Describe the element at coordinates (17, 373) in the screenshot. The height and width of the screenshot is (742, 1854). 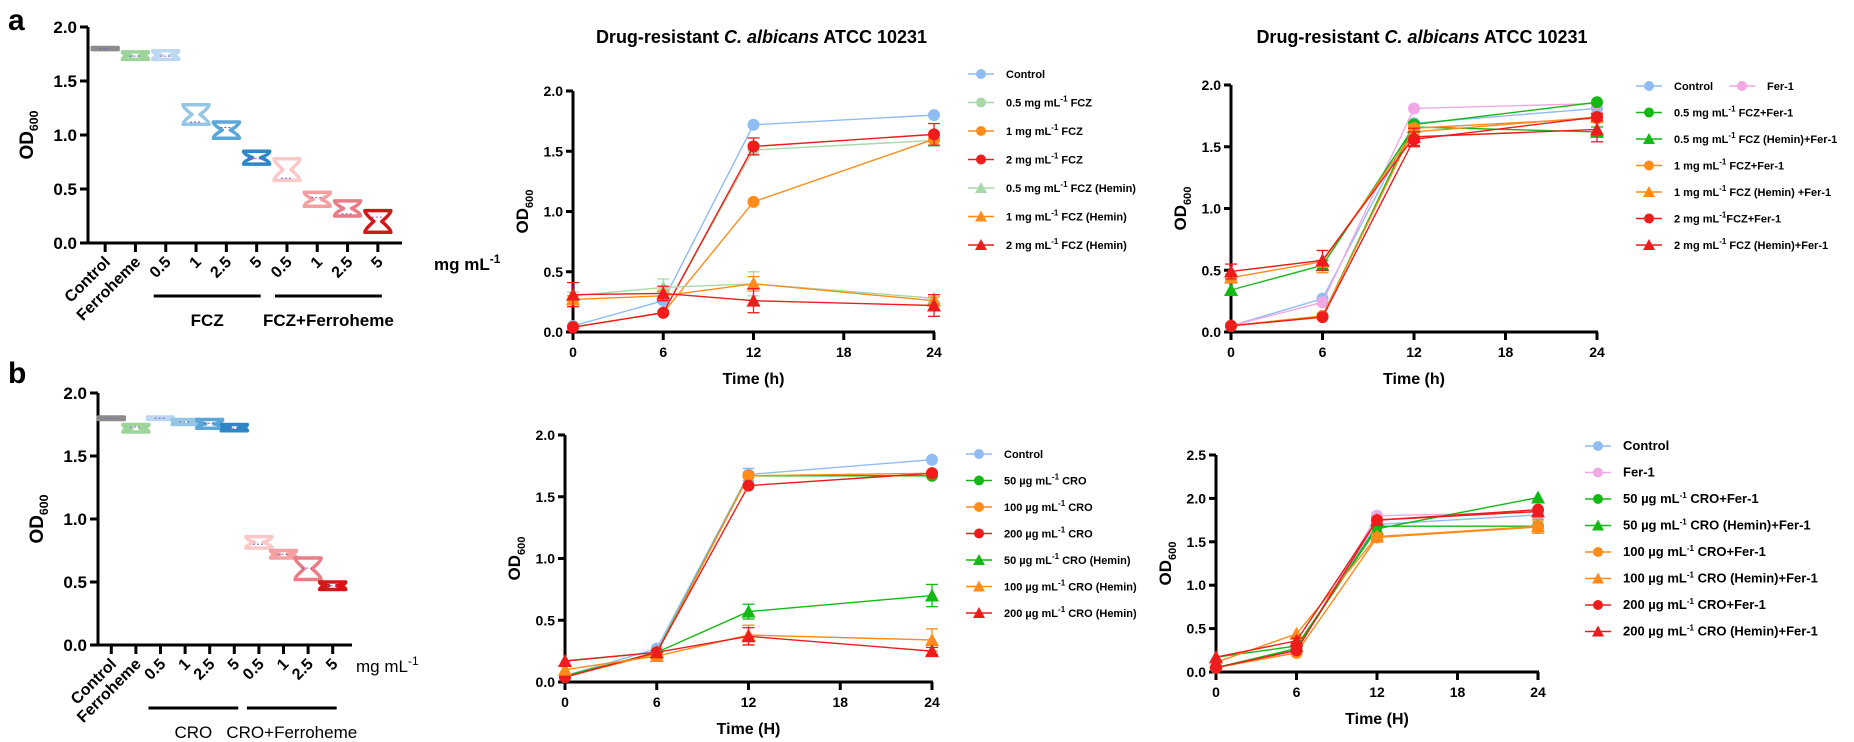
I see `panel-label-b: b` at that location.